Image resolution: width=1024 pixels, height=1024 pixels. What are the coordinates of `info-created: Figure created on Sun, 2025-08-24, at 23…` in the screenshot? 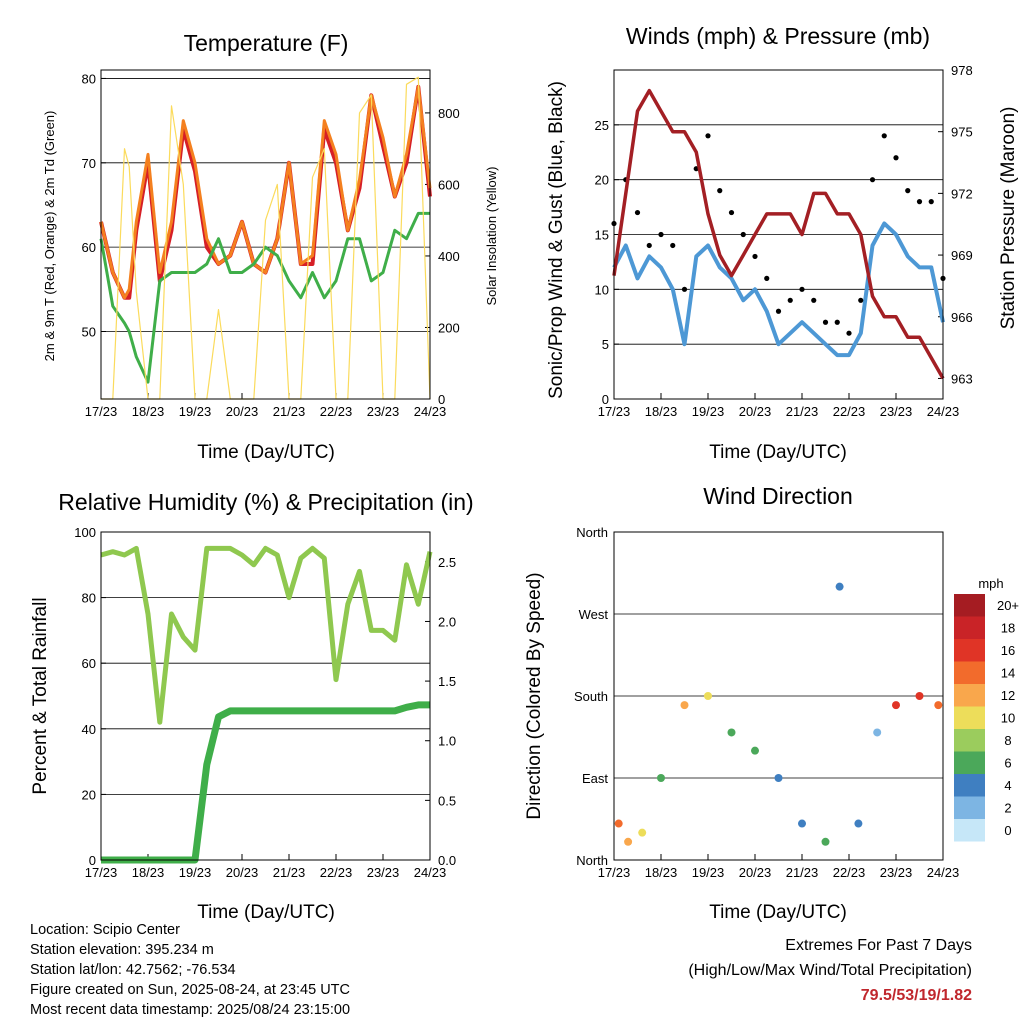 It's located at (190, 990).